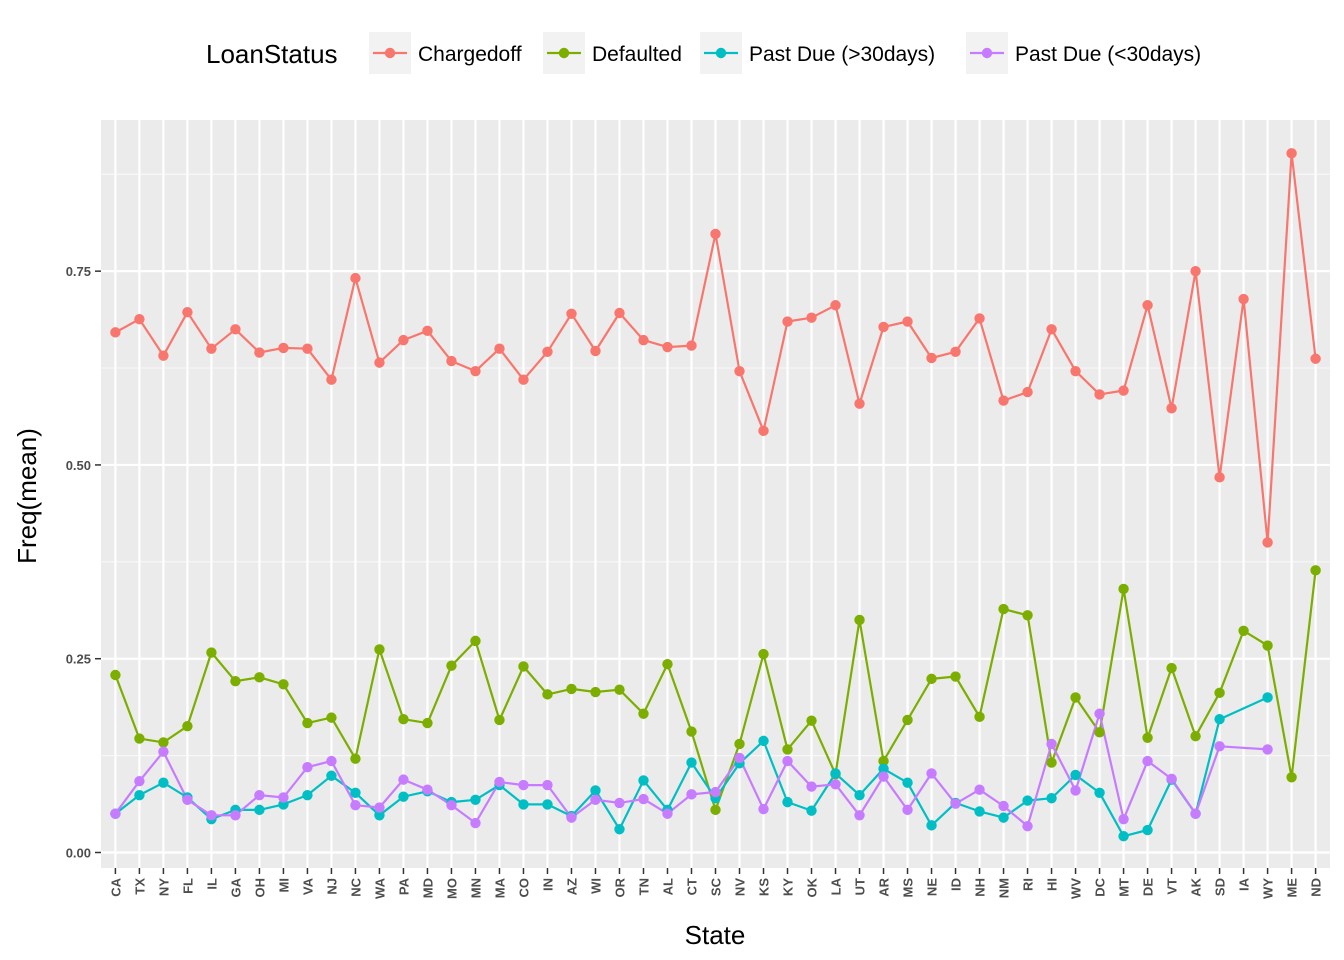 This screenshot has height=960, width=1344. Describe the element at coordinates (691, 770) in the screenshot. I see `series-line-past-due-30days` at that location.